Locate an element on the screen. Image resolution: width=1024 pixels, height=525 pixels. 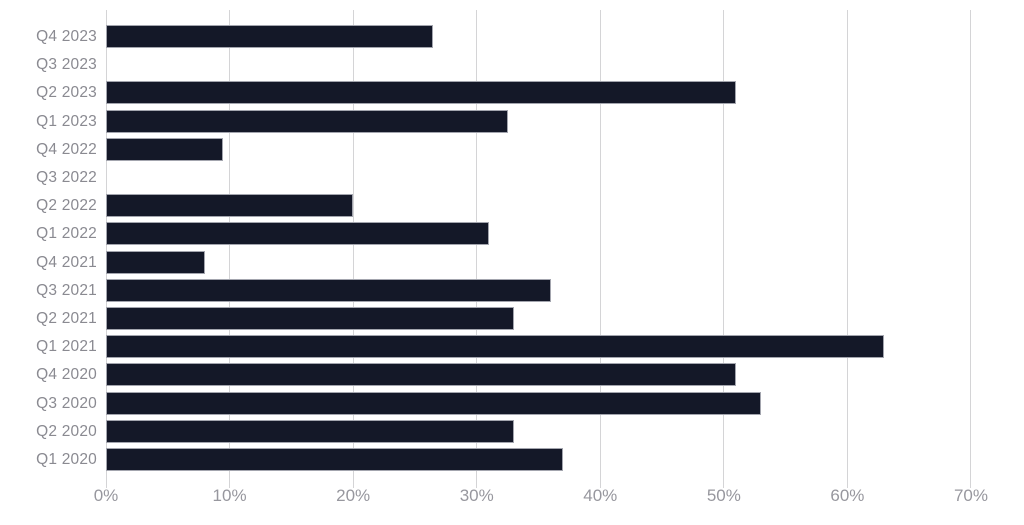
y-axis-label: Q3 2022 is located at coordinates (66, 177).